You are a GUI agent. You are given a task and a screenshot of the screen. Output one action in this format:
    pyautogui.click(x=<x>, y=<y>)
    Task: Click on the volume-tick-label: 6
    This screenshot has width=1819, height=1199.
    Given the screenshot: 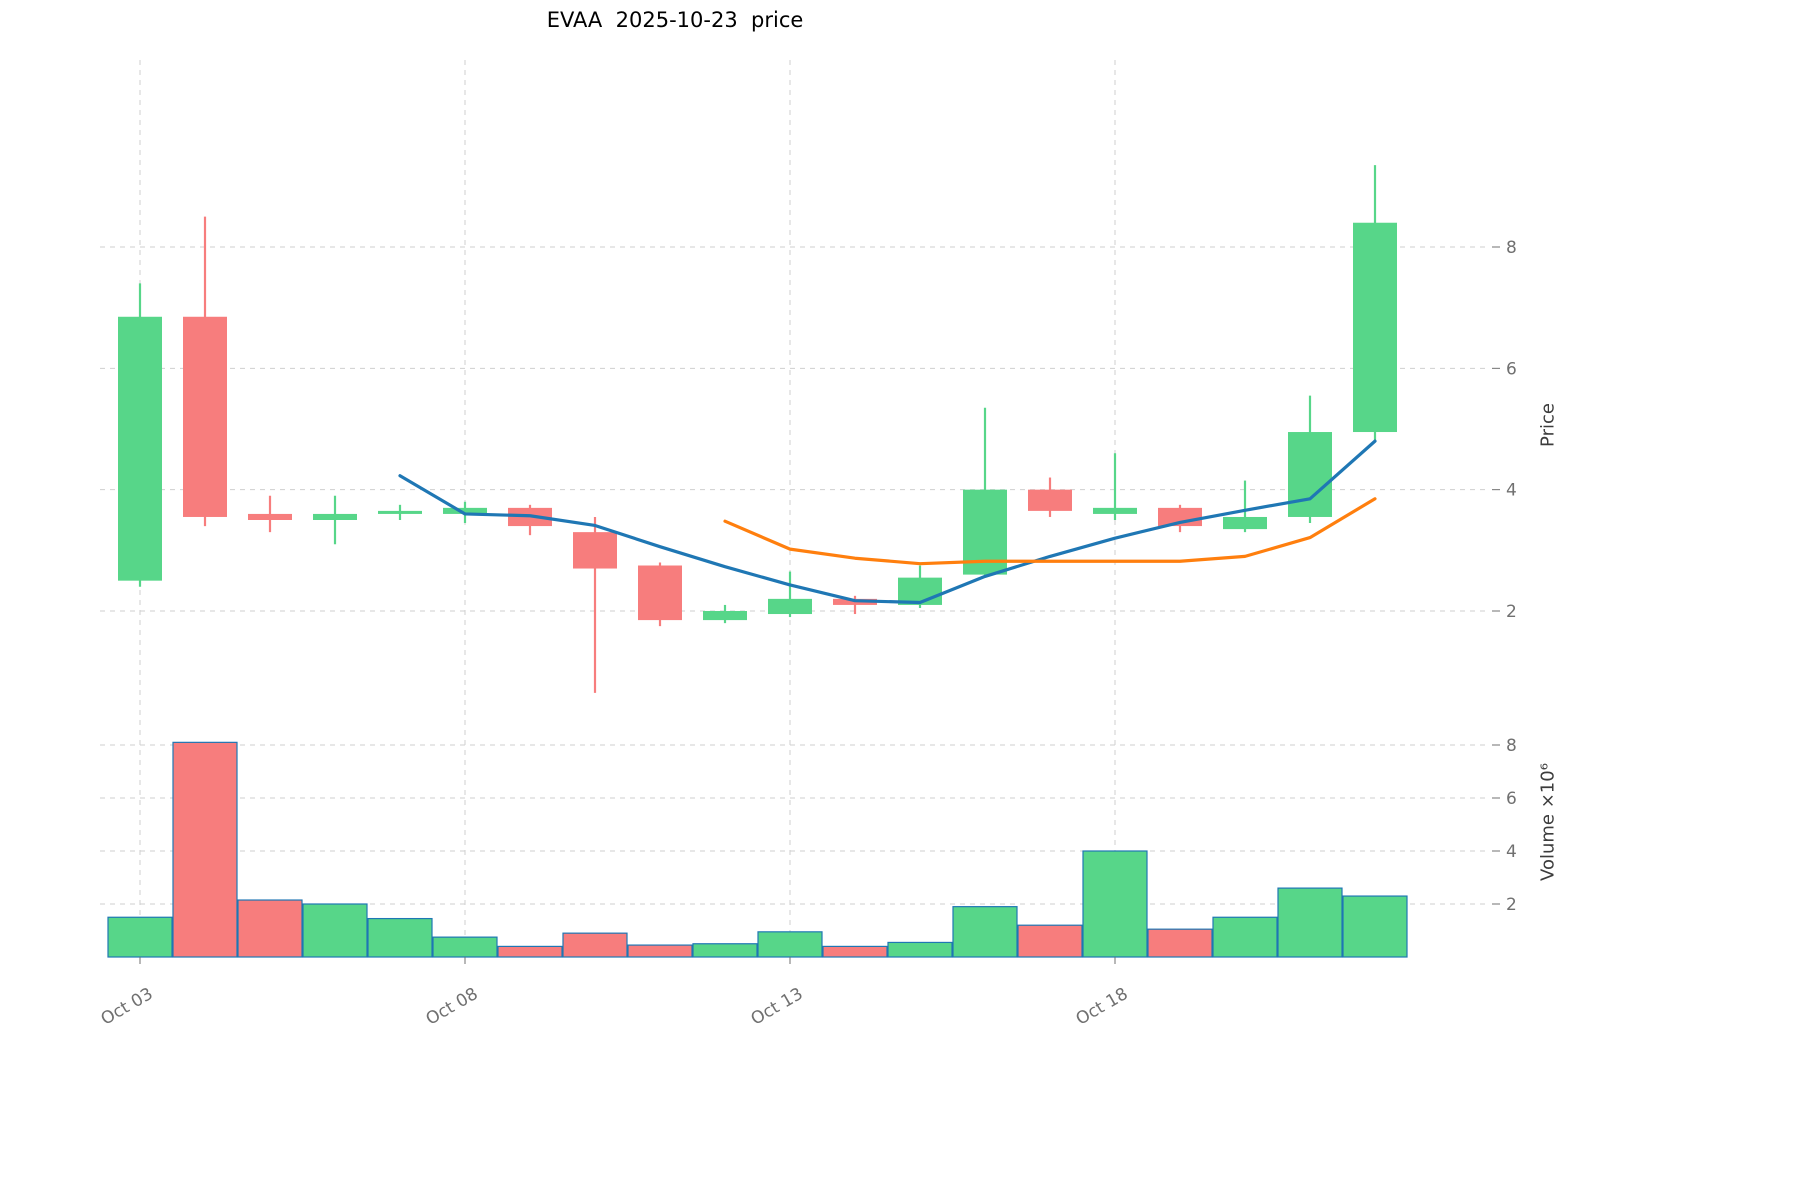 What is the action you would take?
    pyautogui.click(x=1511, y=799)
    